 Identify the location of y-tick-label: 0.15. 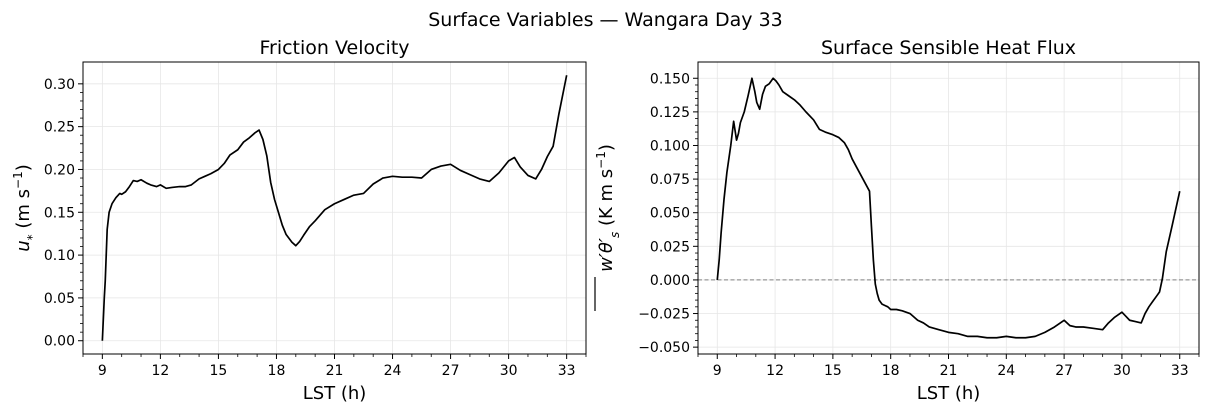
(59, 213).